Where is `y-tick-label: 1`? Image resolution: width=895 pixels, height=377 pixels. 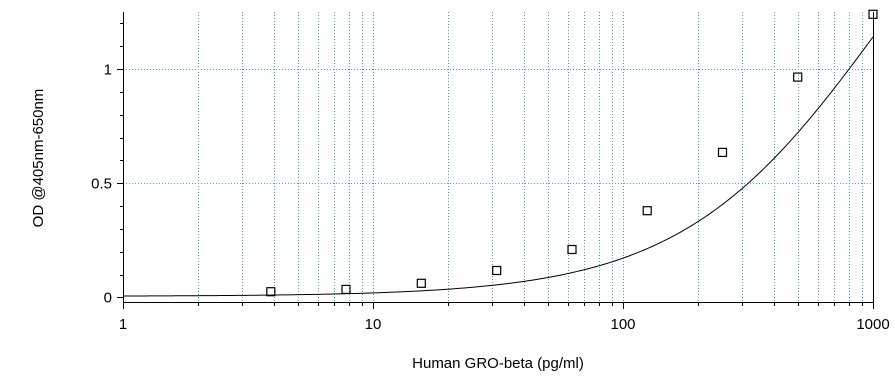
y-tick-label: 1 is located at coordinates (108, 70).